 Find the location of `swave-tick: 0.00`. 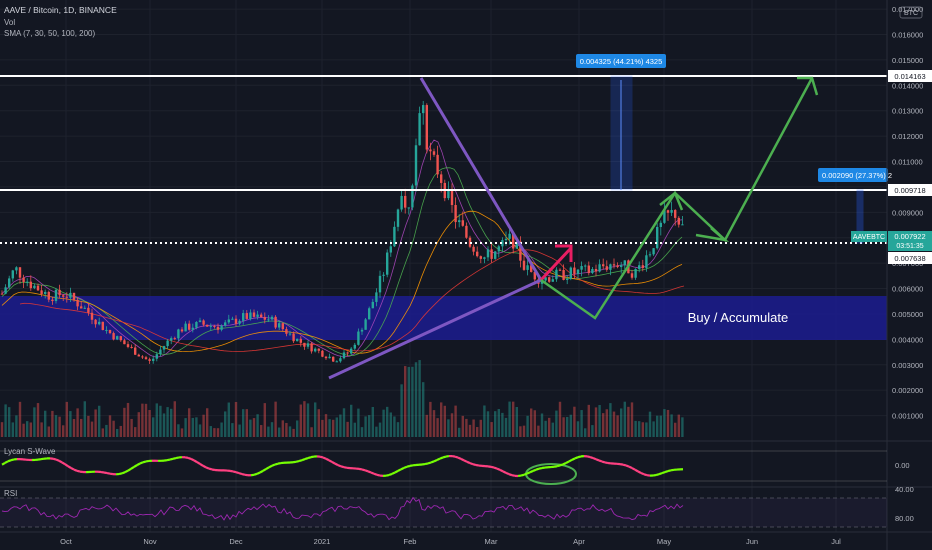

swave-tick: 0.00 is located at coordinates (902, 465).